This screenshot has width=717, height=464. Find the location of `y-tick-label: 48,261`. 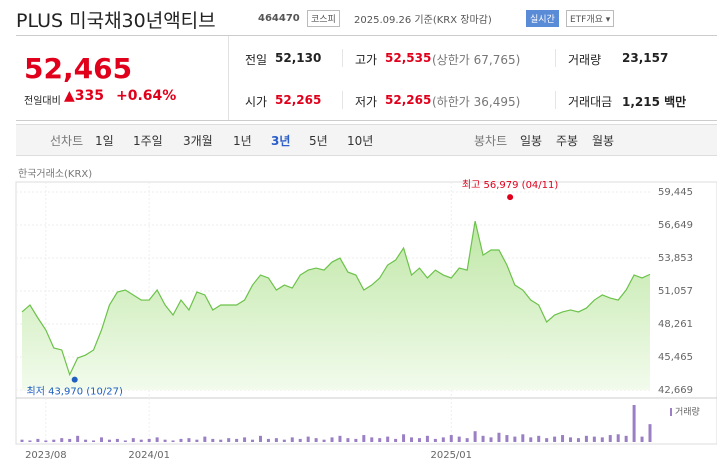

y-tick-label: 48,261 is located at coordinates (675, 324).